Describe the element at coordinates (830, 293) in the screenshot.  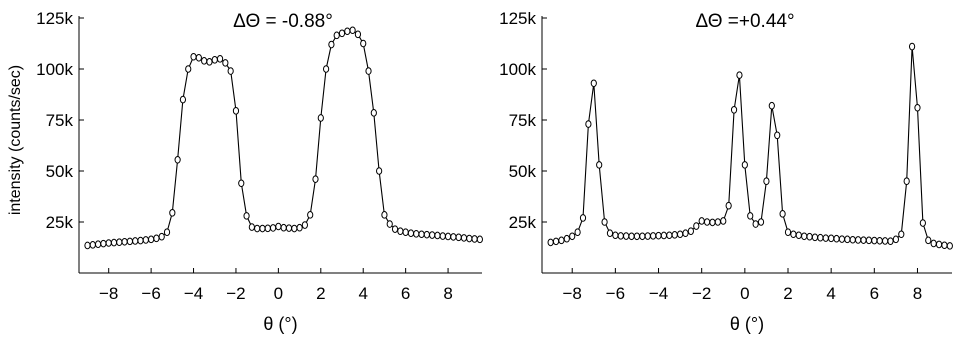
I see `x-tick-label: 4` at that location.